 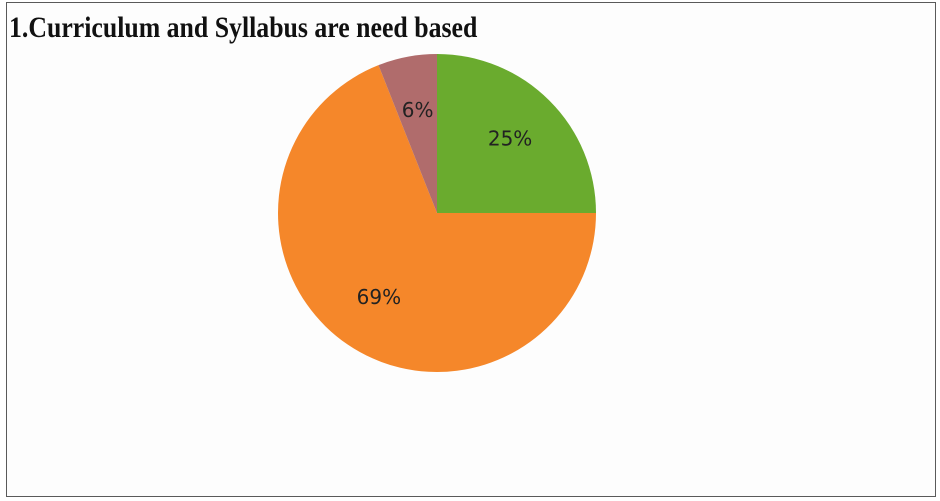 What do you see at coordinates (243, 27) in the screenshot?
I see `chart-title: 1.Curriculum and Syllabus are need based` at bounding box center [243, 27].